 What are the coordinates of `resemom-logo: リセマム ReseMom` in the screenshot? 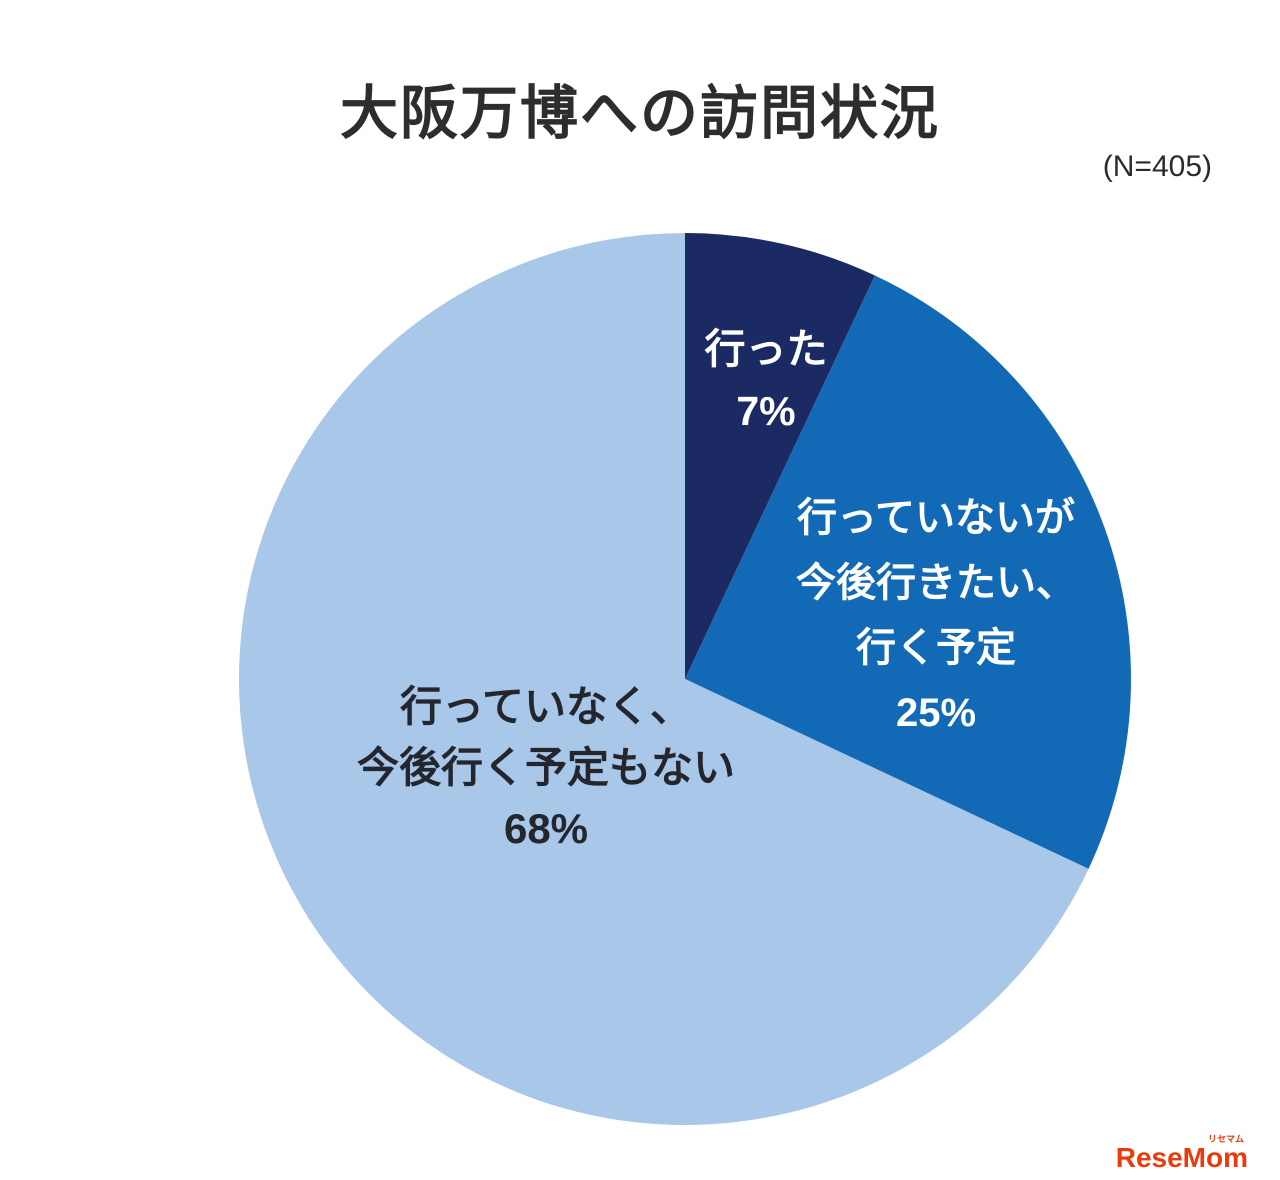 It's located at (1182, 1153).